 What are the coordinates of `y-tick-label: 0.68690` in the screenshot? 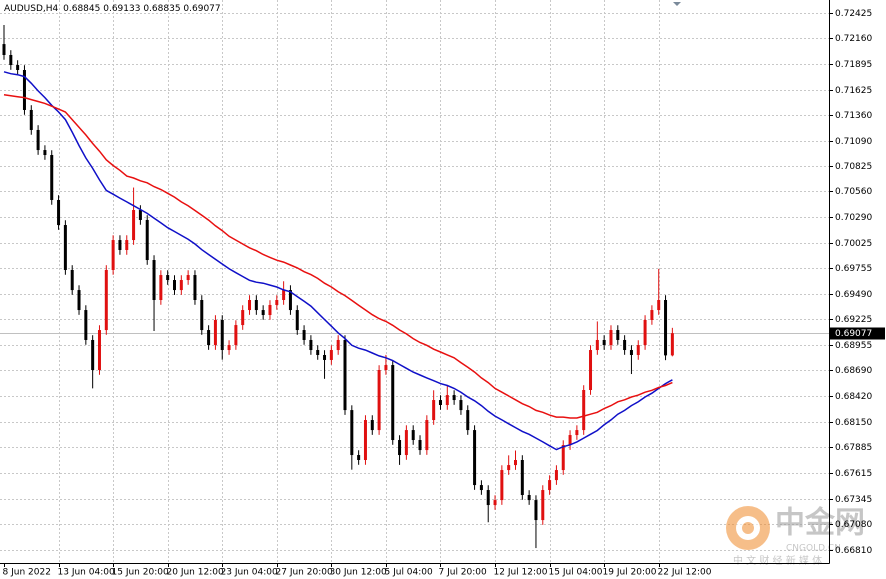 It's located at (853, 371).